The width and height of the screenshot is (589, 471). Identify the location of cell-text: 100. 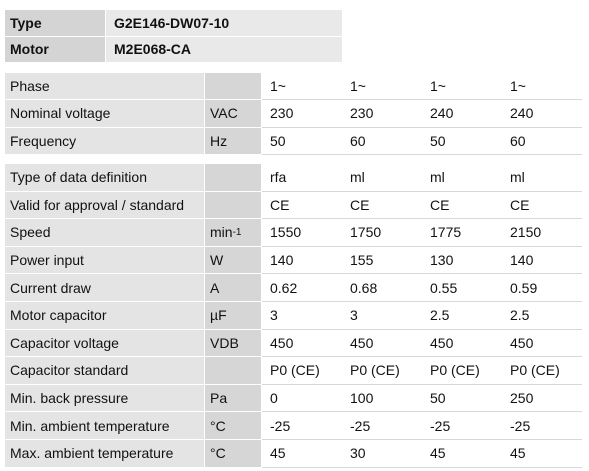
(362, 398).